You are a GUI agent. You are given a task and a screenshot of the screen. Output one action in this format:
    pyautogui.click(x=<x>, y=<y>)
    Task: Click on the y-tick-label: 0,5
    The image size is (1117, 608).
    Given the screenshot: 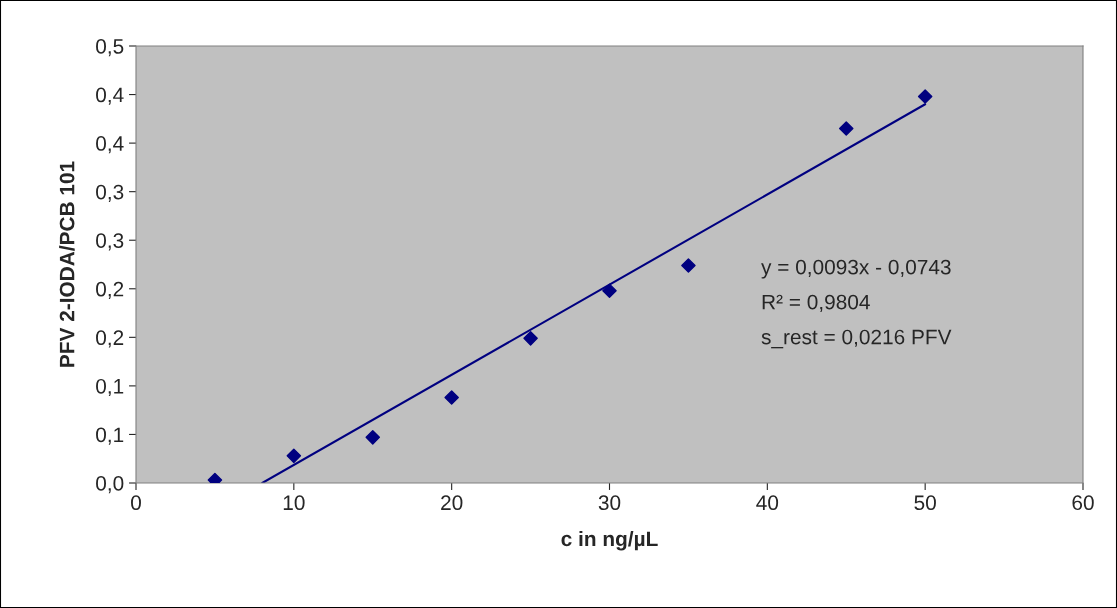 What is the action you would take?
    pyautogui.click(x=110, y=48)
    